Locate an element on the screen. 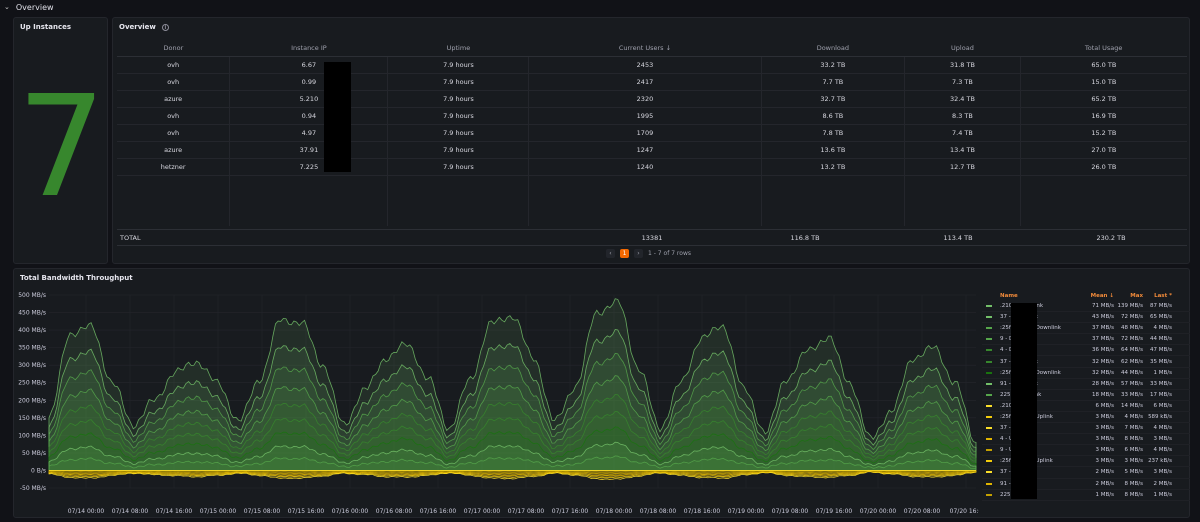 Image resolution: width=1200 pixels, height=522 pixels. table-cell: 13.2 TB is located at coordinates (833, 167).